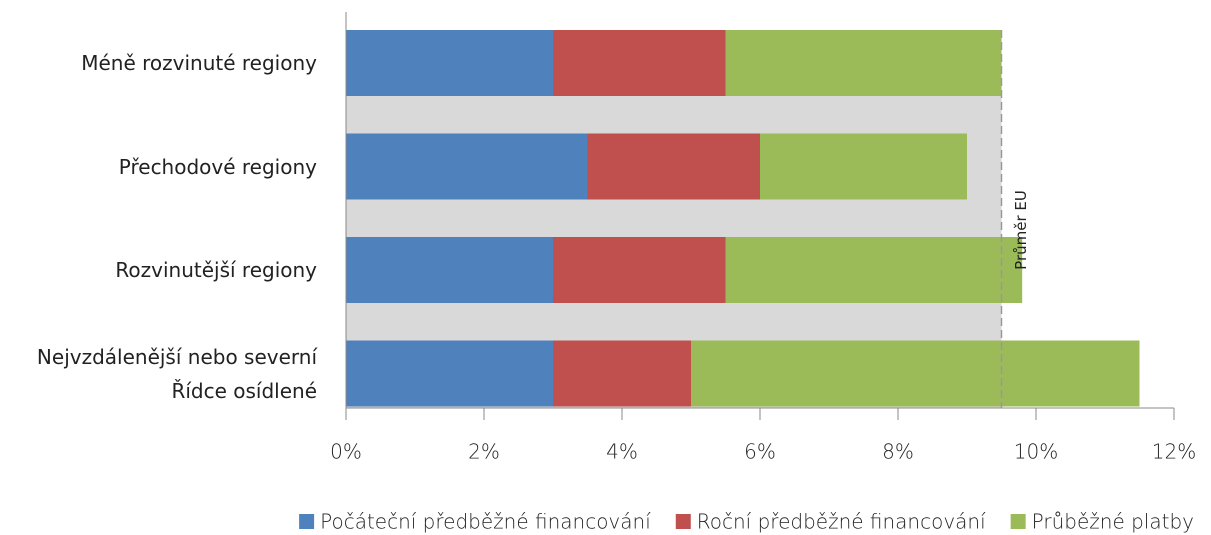  I want to click on y-tick-label: Přechodové regiony, so click(217, 166).